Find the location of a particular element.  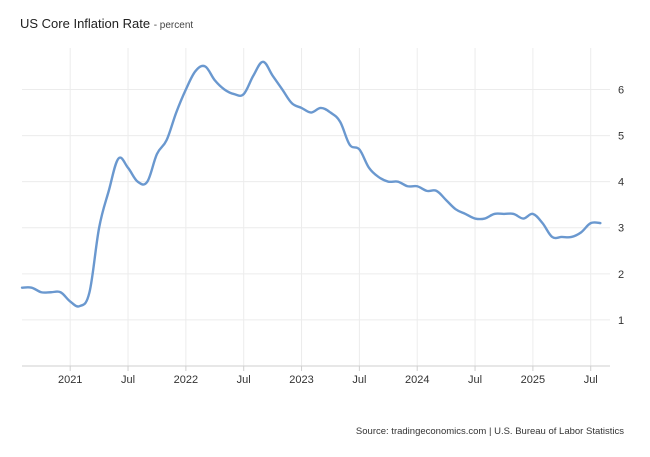

chart-subtitle: - percent is located at coordinates (173, 25).